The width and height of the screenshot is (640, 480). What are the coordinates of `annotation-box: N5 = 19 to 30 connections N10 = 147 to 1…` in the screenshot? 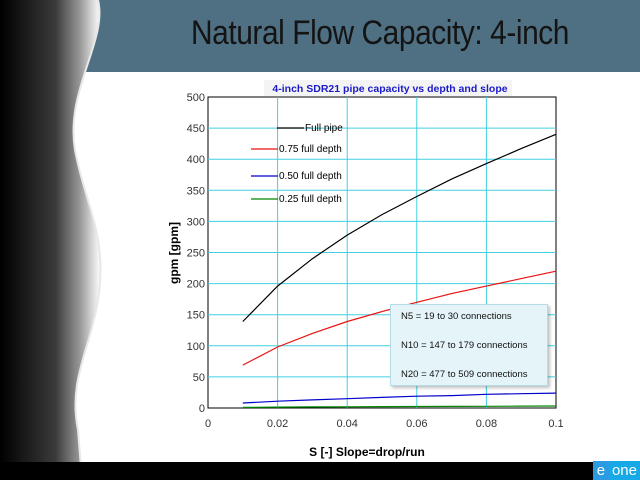 It's located at (469, 345).